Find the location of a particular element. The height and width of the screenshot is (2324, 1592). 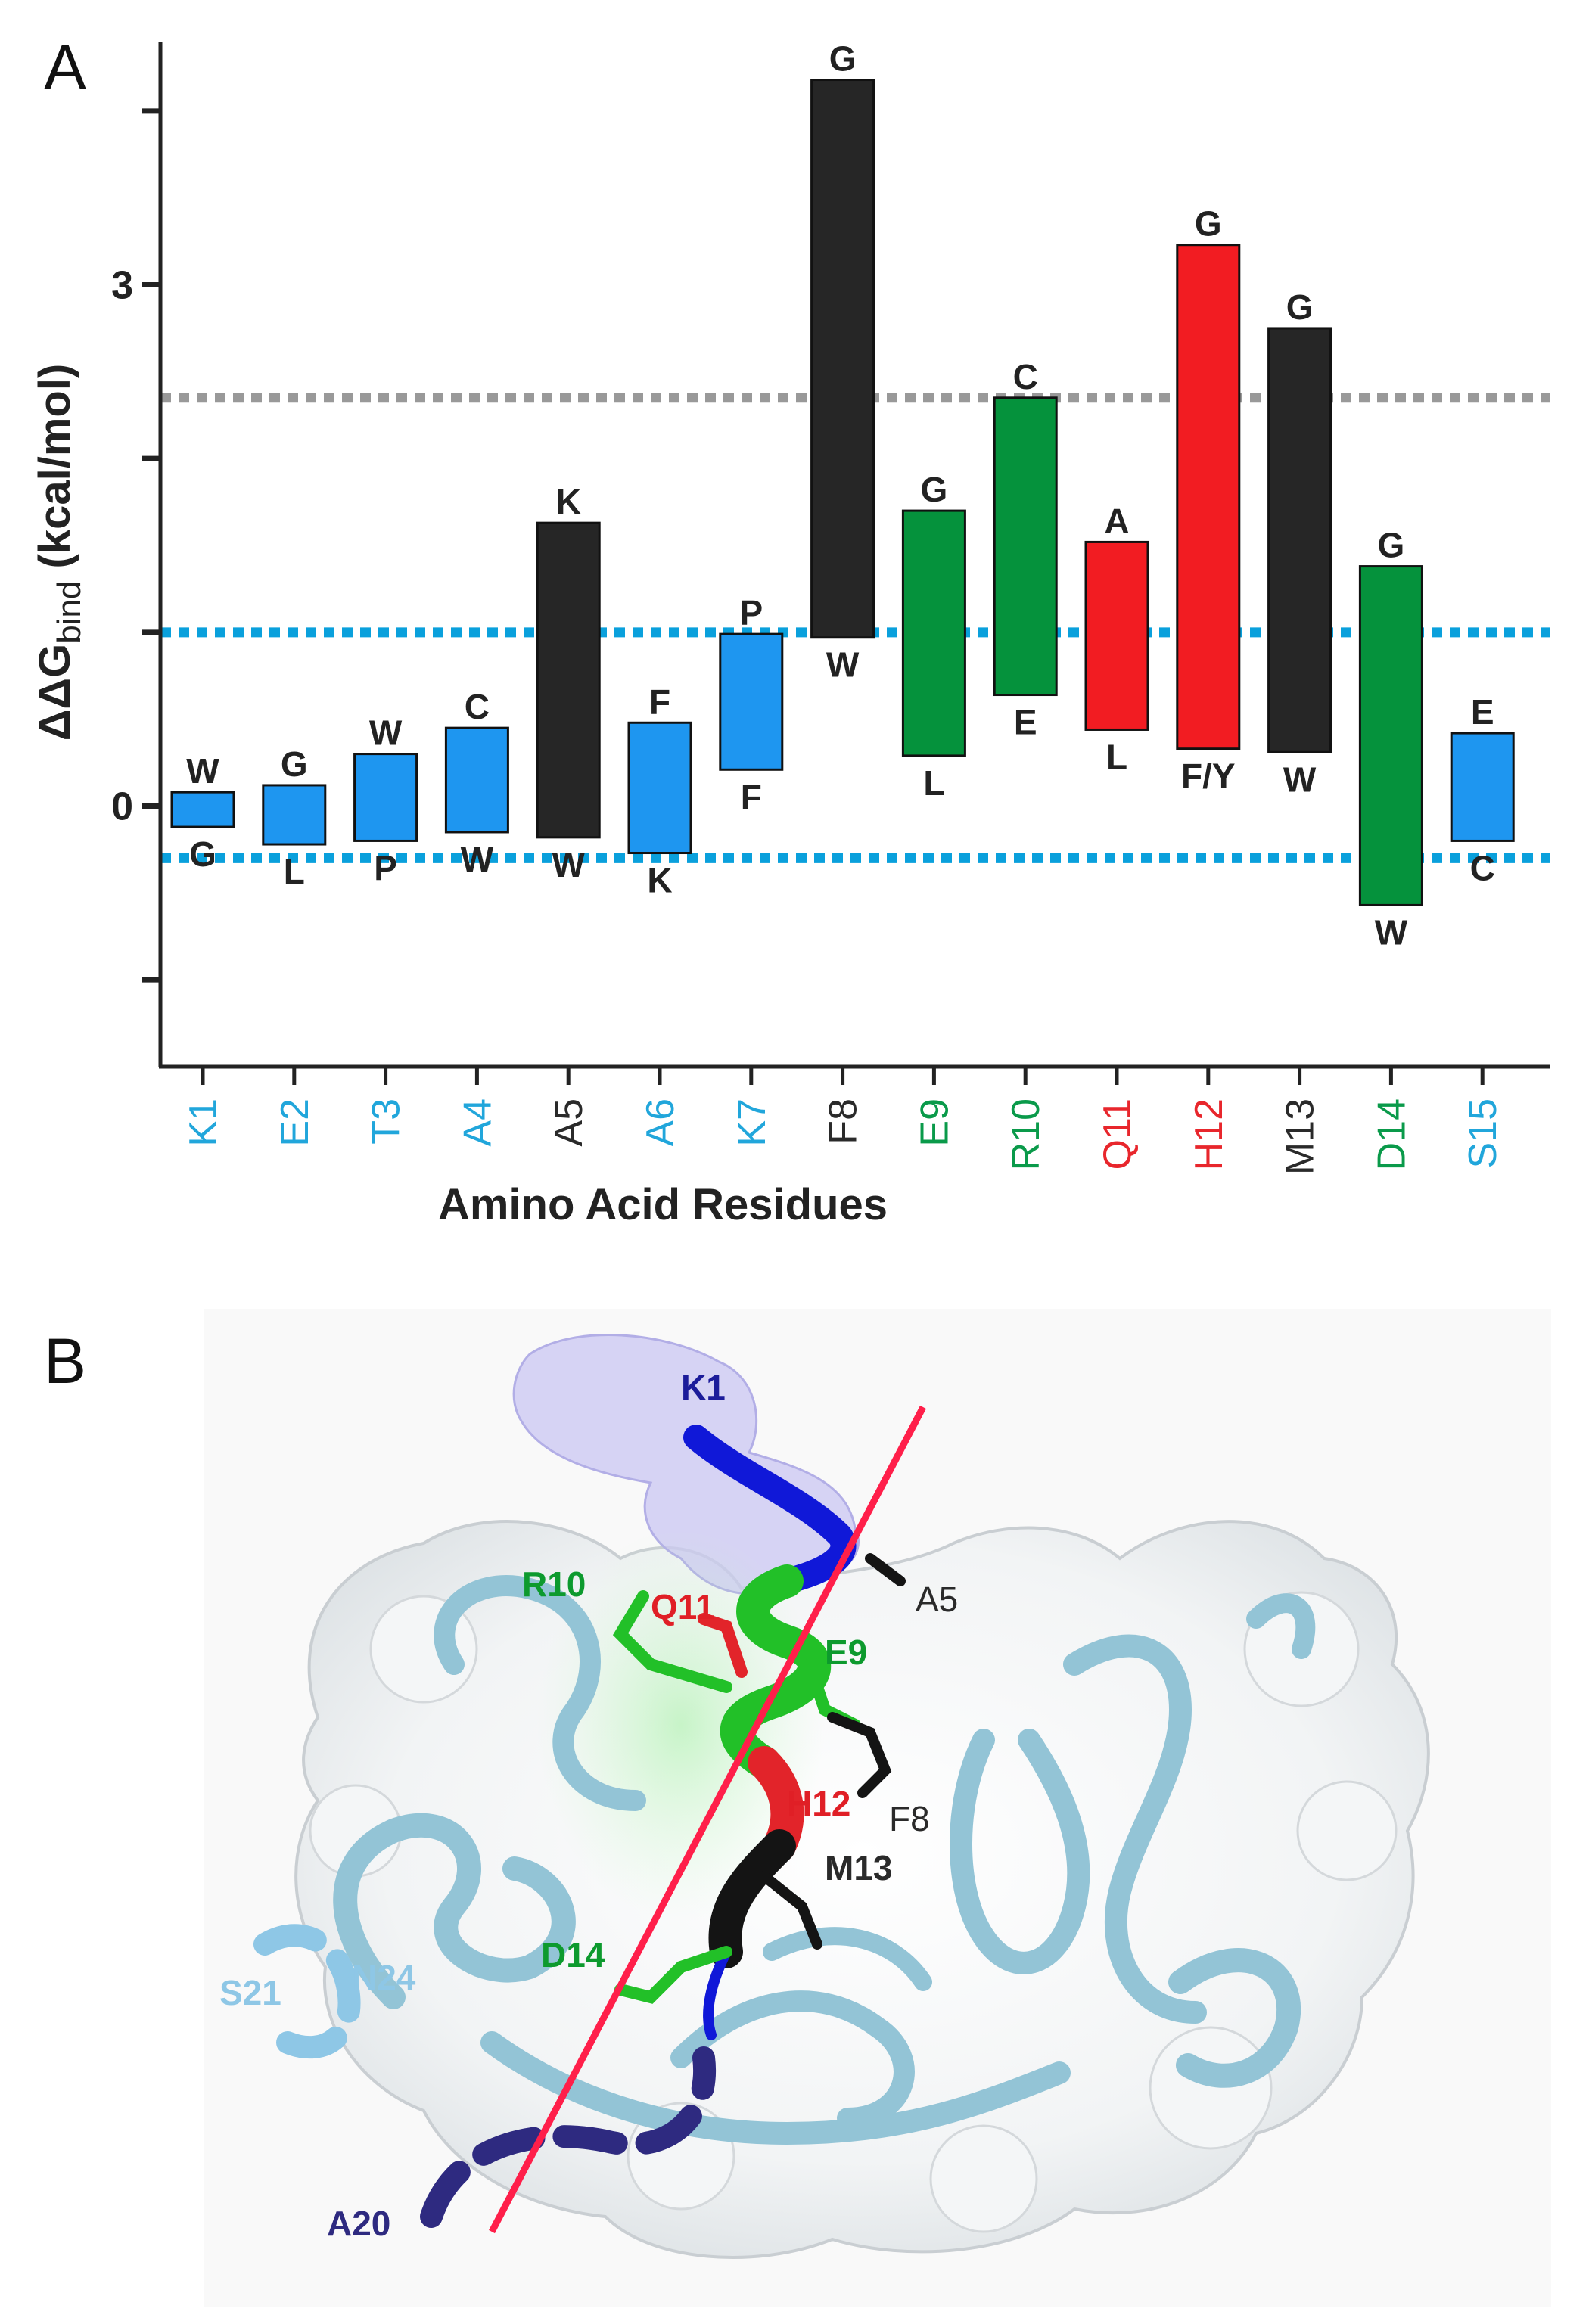

bar-bottom-label-d14: W is located at coordinates (1392, 932).